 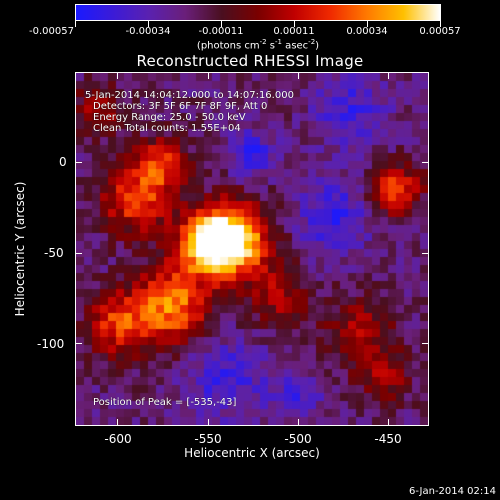 What do you see at coordinates (118, 439) in the screenshot?
I see `x-tick-label: -600` at bounding box center [118, 439].